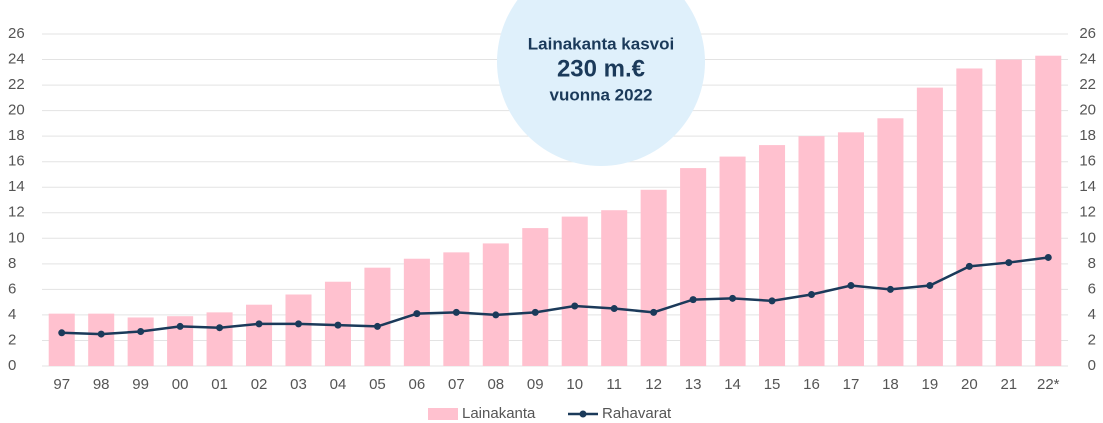 This screenshot has height=423, width=1103. Describe the element at coordinates (12, 365) in the screenshot. I see `y-tick-label: 0` at that location.